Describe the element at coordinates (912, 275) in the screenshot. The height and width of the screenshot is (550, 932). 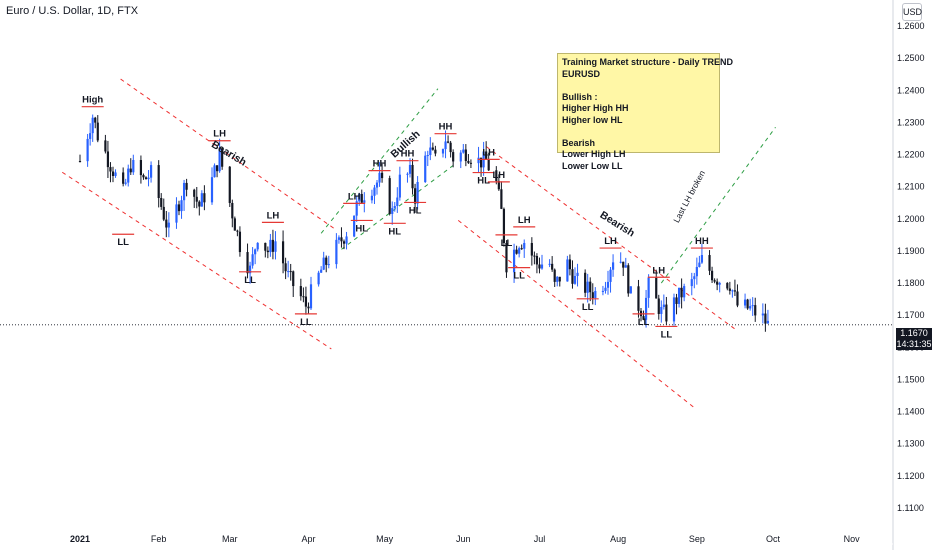
I see `price-axis` at that location.